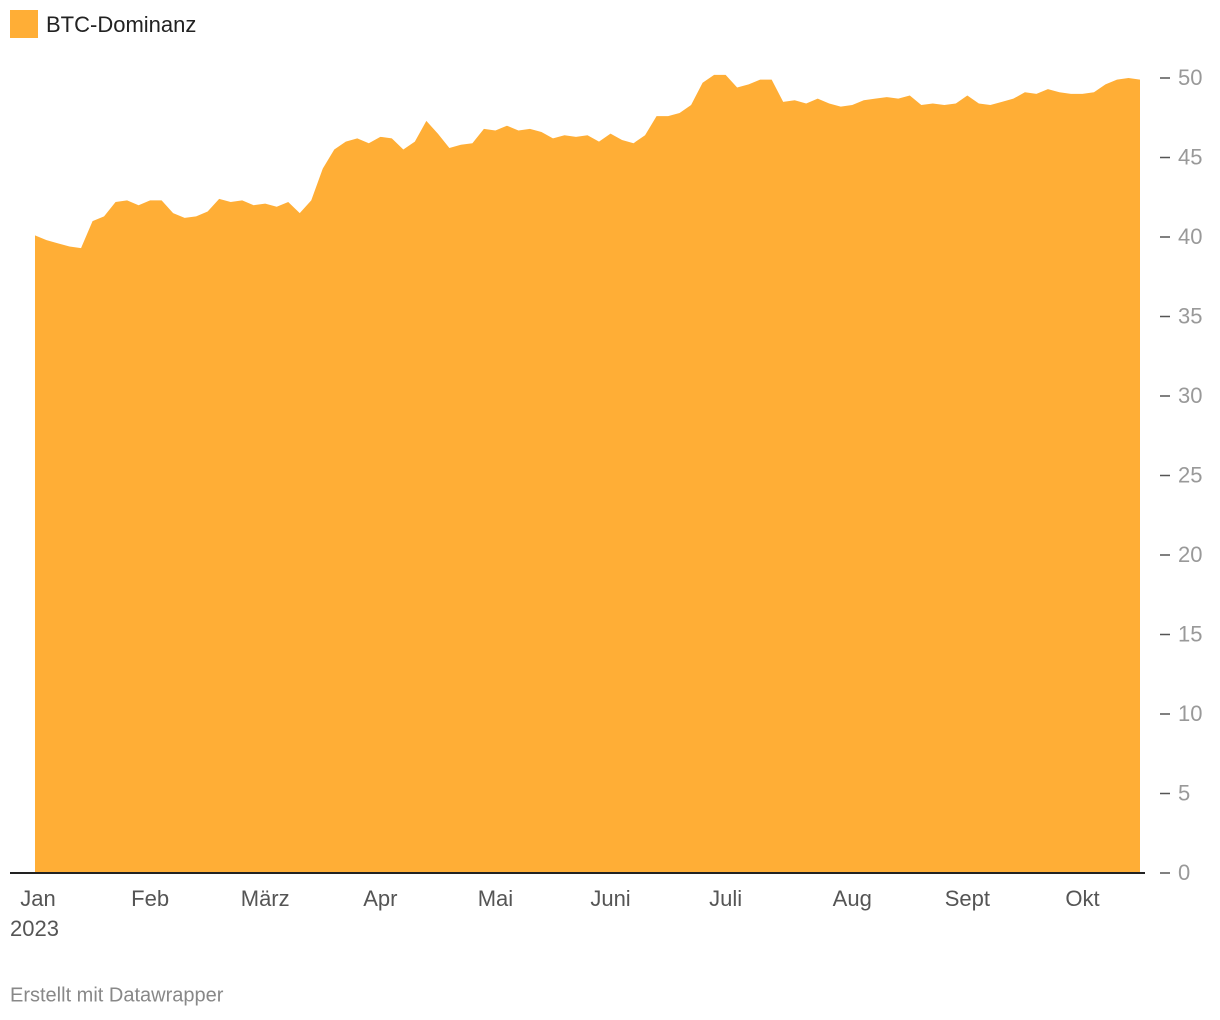 Image resolution: width=1220 pixels, height=1020 pixels. What do you see at coordinates (495, 898) in the screenshot?
I see `x-tick-label: Mai` at bounding box center [495, 898].